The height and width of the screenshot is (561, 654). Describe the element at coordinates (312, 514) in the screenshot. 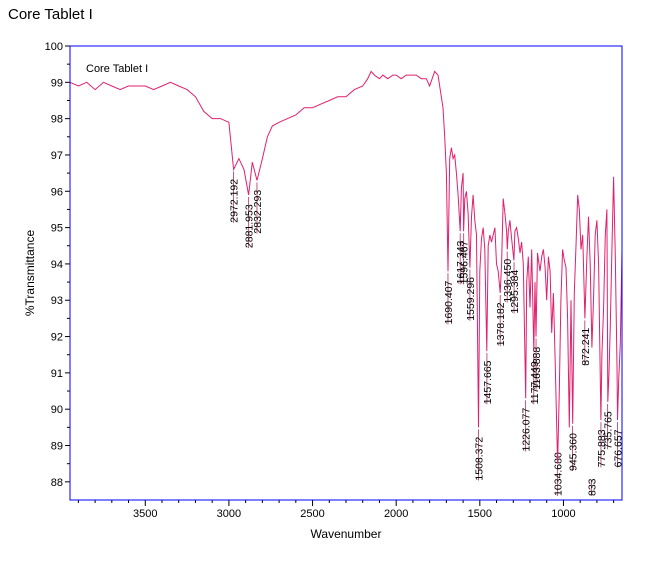

I see `x-tick-label: 2500` at that location.